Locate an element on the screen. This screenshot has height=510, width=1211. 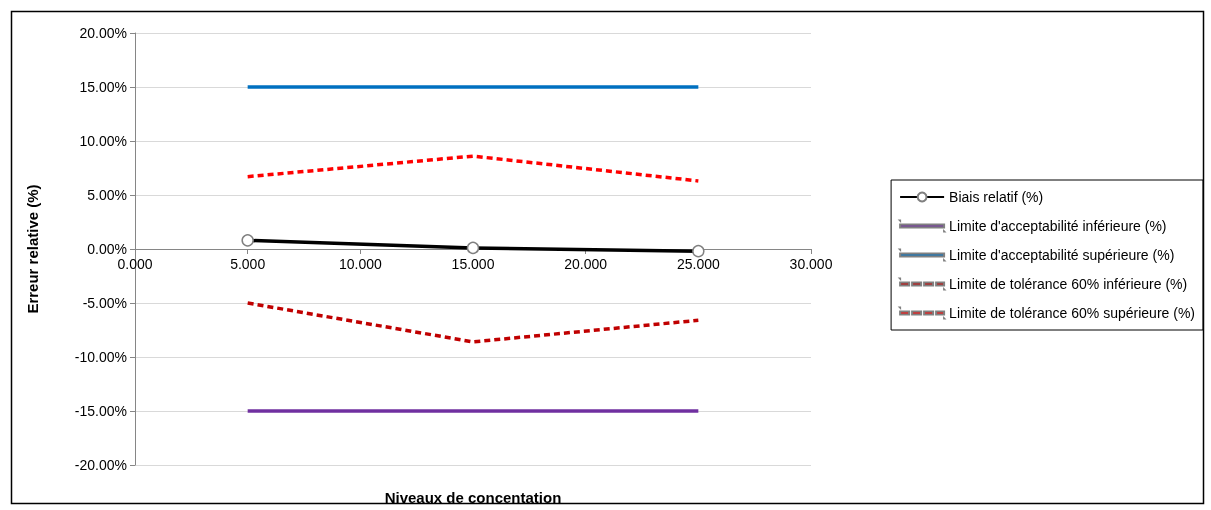
y-tick-label: 20.00% is located at coordinates (103, 33).